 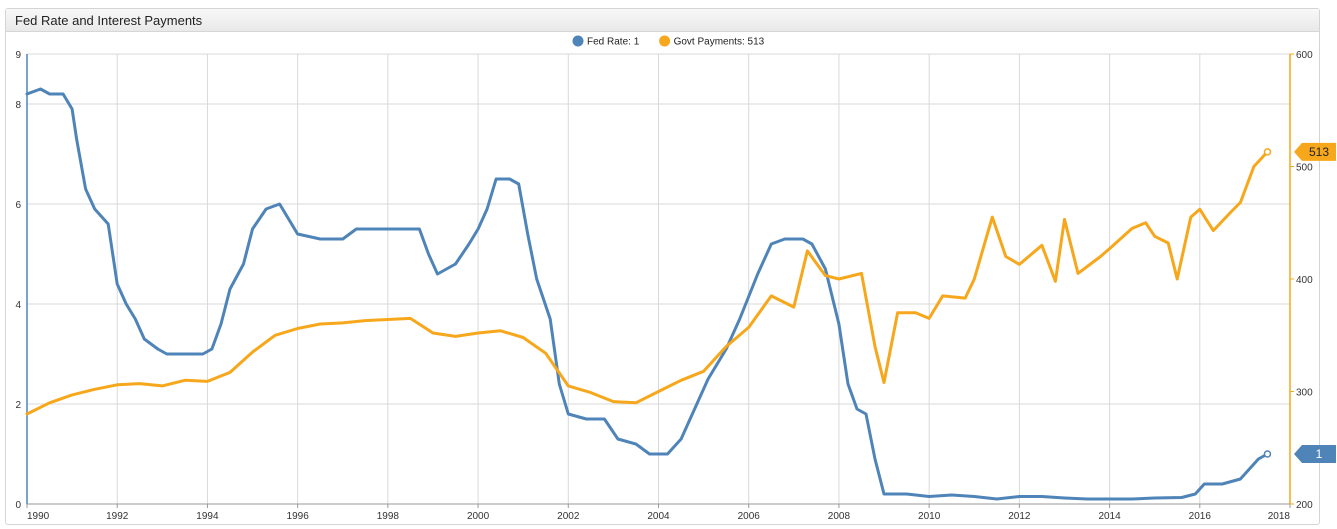 What do you see at coordinates (18, 105) in the screenshot?
I see `y-left-tick-label: 8` at bounding box center [18, 105].